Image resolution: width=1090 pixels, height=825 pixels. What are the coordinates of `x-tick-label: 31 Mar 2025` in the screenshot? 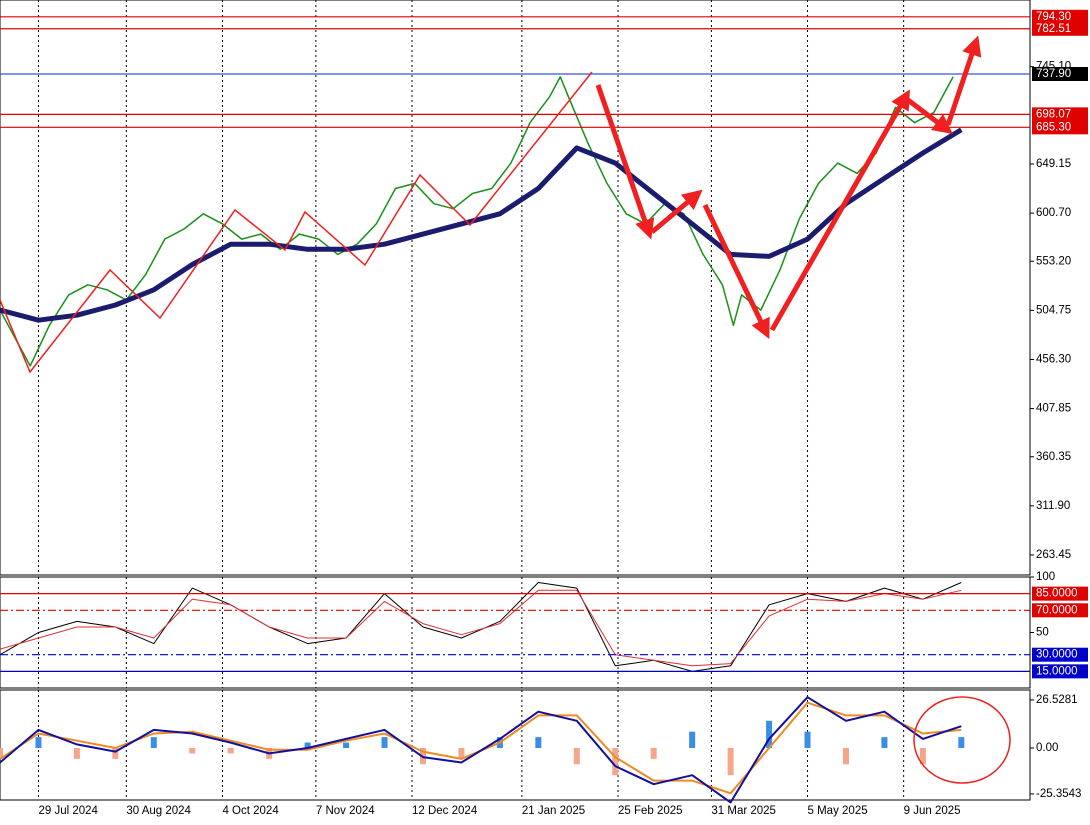 It's located at (743, 811).